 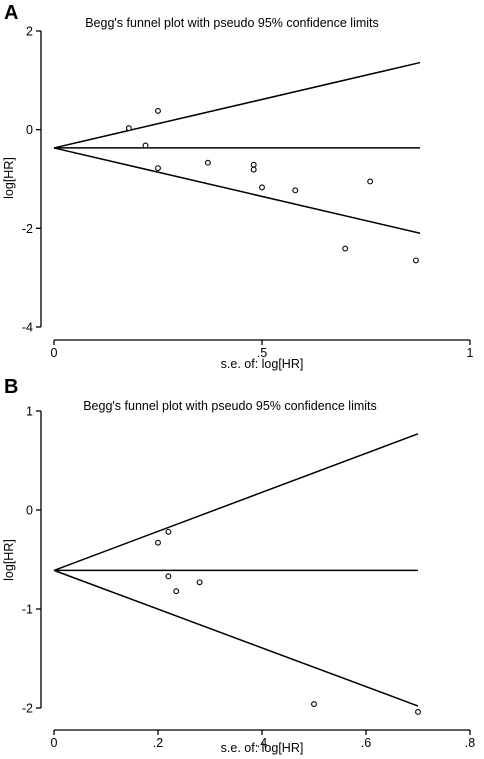 What do you see at coordinates (11, 387) in the screenshot?
I see `panel-label: B` at bounding box center [11, 387].